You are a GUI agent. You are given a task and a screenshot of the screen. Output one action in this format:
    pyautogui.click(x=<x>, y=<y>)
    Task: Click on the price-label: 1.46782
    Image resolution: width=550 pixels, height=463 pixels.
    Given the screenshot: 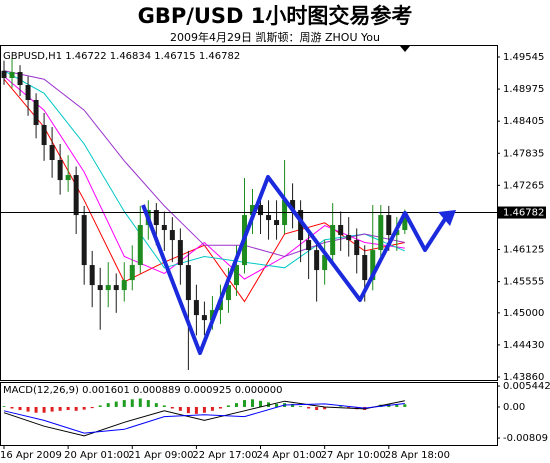 What is the action you would take?
    pyautogui.click(x=523, y=213)
    